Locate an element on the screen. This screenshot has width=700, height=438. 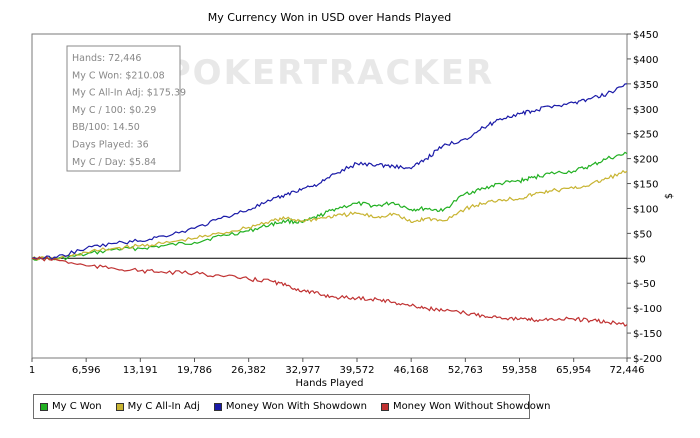
stats-box is located at coordinates (123, 108).